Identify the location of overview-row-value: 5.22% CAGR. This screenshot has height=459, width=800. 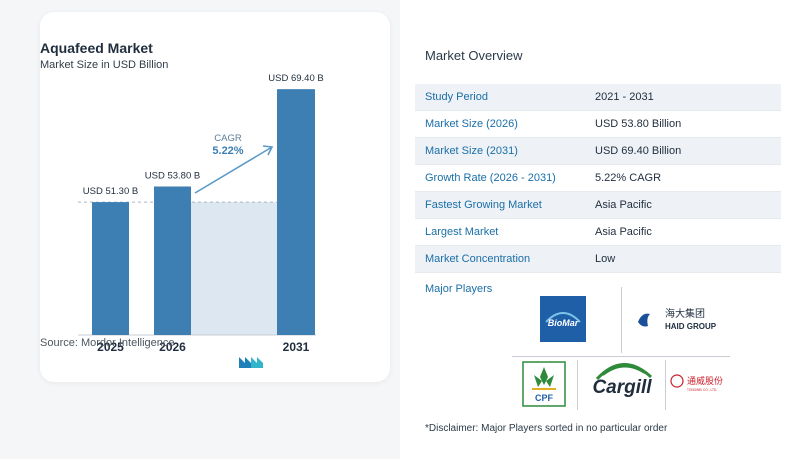
(628, 178).